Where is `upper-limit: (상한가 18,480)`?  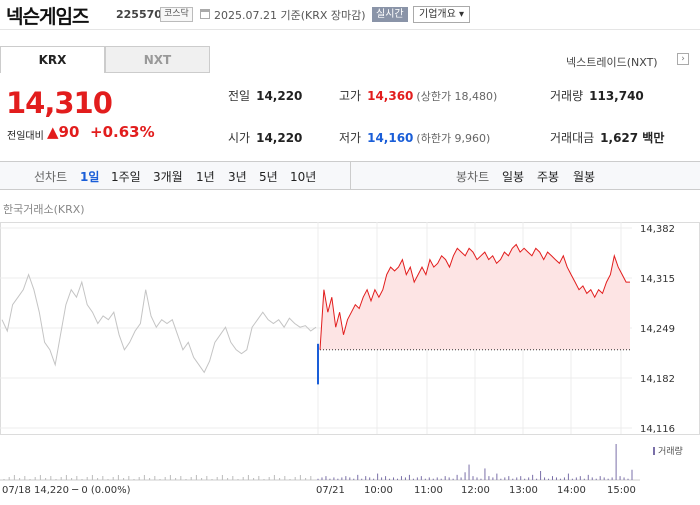
upper-limit: (상한가 18,480) is located at coordinates (457, 96).